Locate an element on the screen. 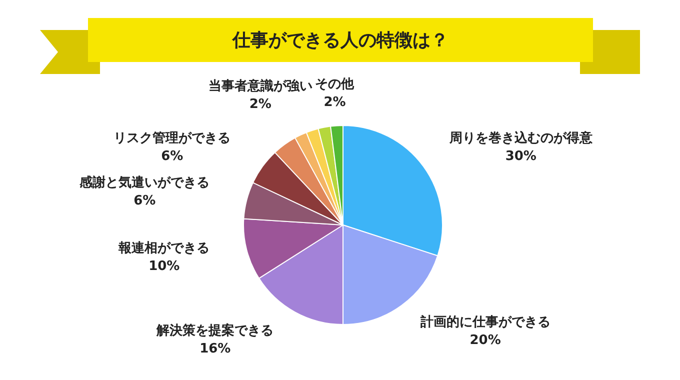 This screenshot has height=380, width=680. slice-label: リスク管理ができる is located at coordinates (172, 138).